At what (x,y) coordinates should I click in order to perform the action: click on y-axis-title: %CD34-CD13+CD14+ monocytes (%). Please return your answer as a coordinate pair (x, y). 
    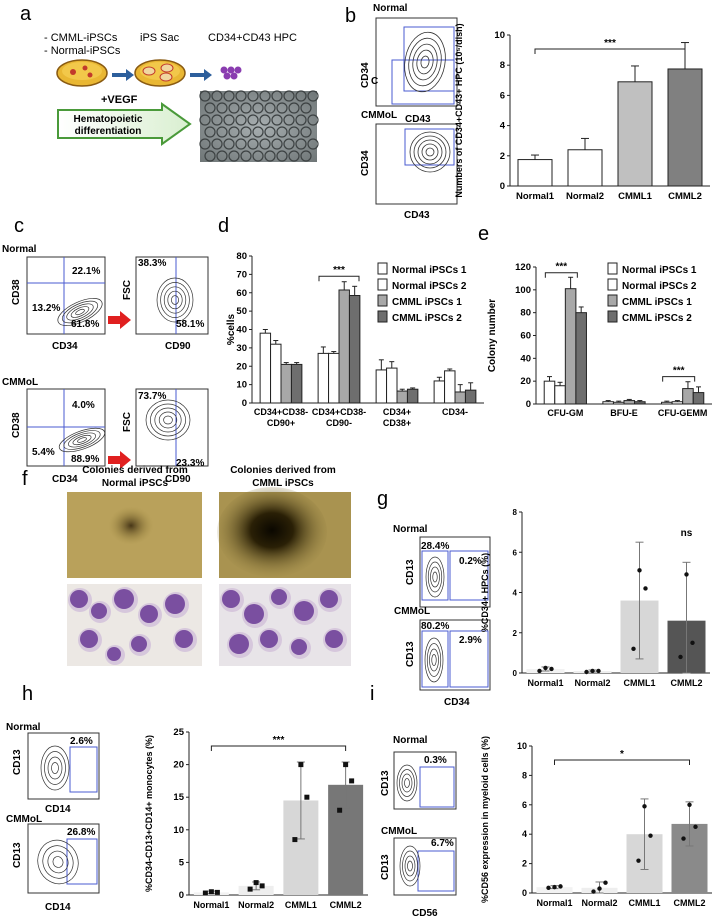
    Looking at the image, I should click on (149, 813).